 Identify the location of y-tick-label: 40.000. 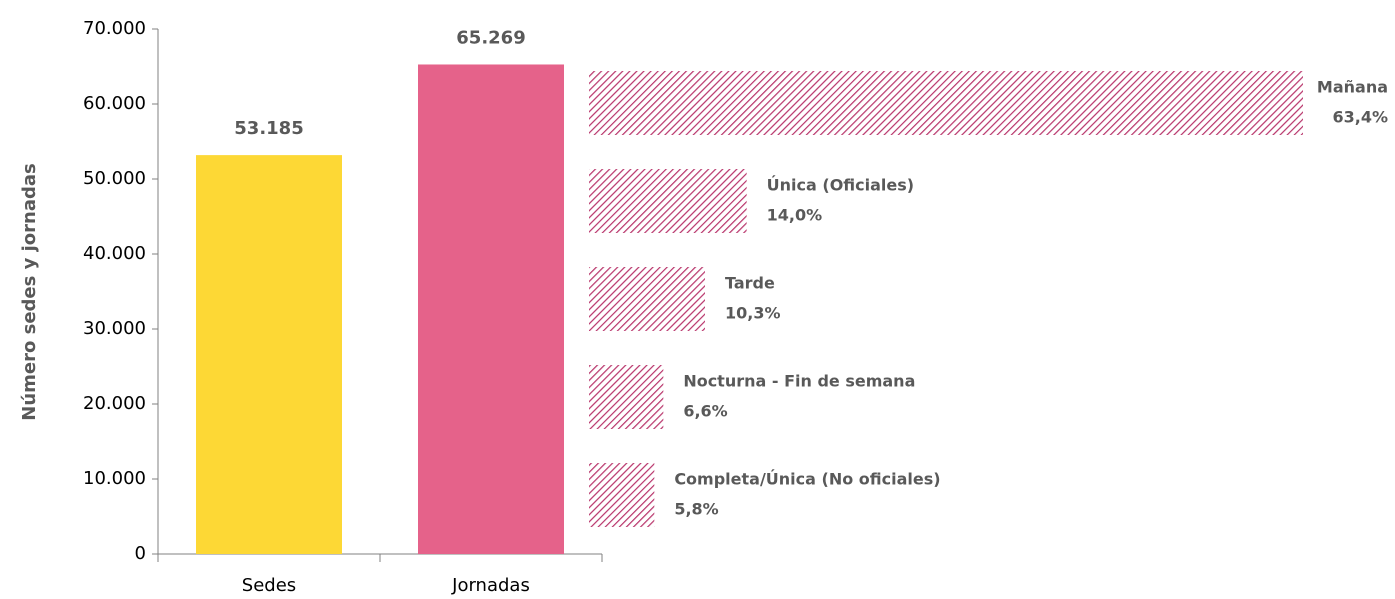
(114, 253).